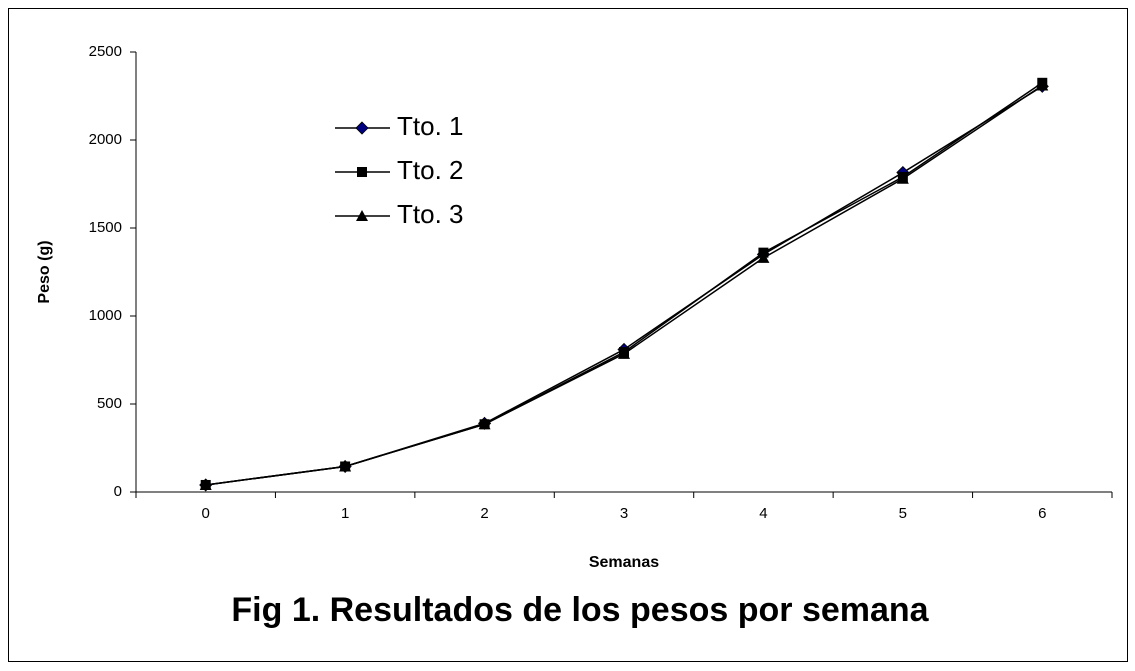 Image resolution: width=1135 pixels, height=671 pixels. What do you see at coordinates (763, 513) in the screenshot?
I see `x-tick-label: 4` at bounding box center [763, 513].